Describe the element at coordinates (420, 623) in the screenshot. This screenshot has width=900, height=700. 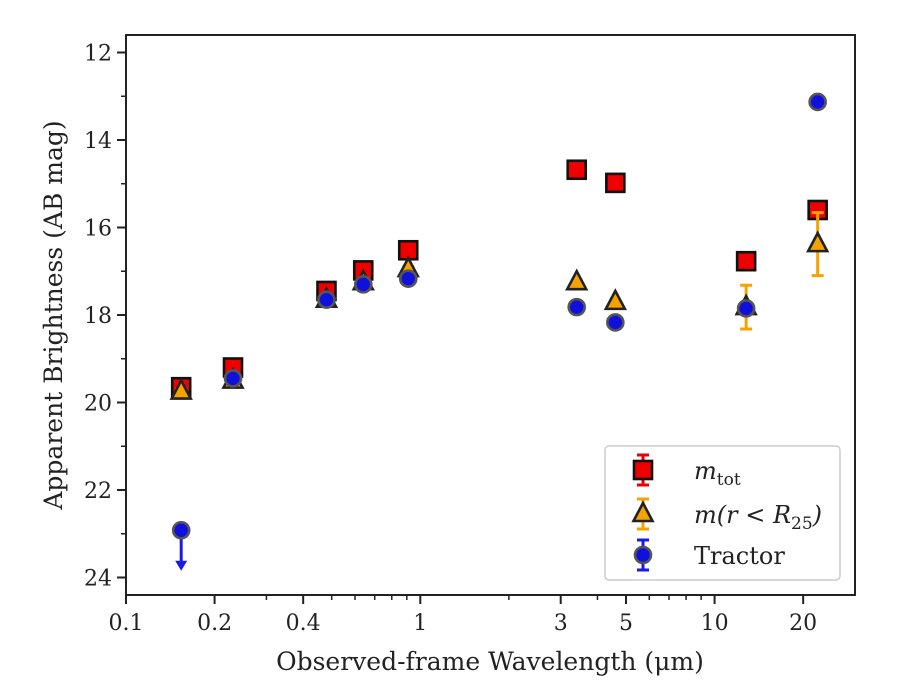
I see `x-tick-label: 1` at that location.